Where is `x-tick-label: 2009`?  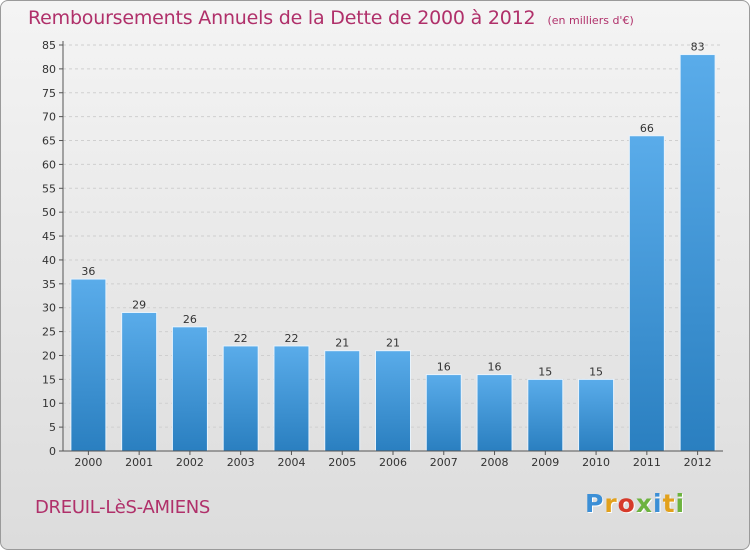 x-tick-label: 2009 is located at coordinates (545, 462).